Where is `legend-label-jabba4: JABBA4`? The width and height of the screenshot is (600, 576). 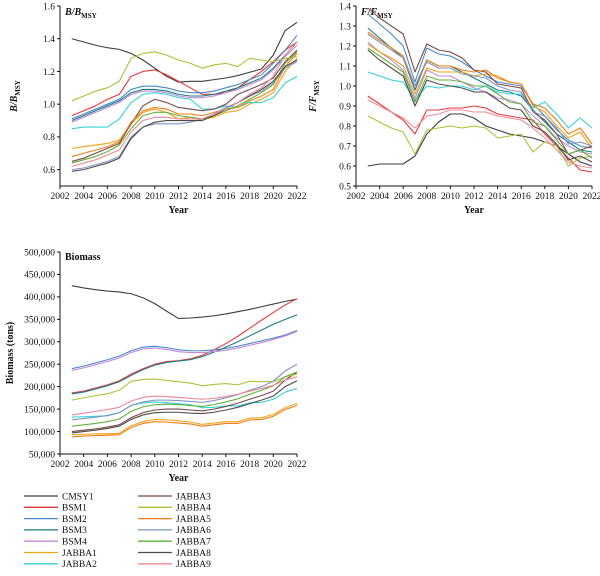
legend-label-jabba4: JABBA4 is located at coordinates (193, 509).